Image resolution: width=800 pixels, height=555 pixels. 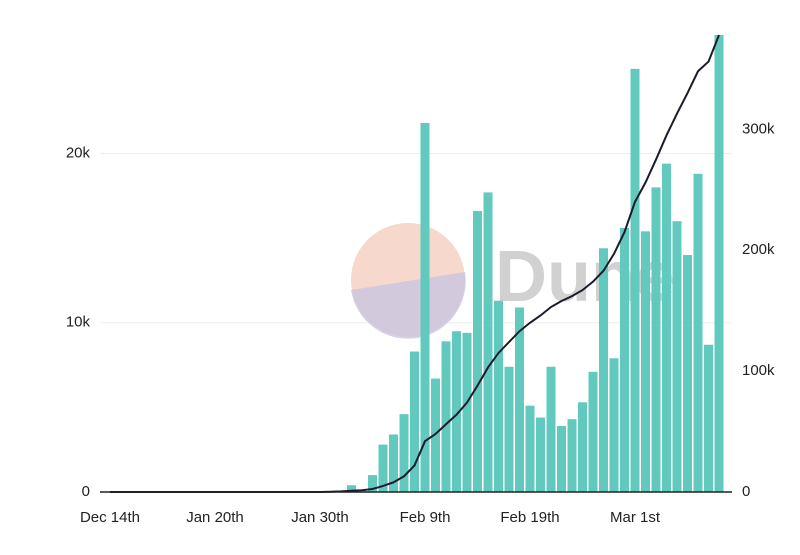 What do you see at coordinates (758, 128) in the screenshot?
I see `y2-tick-label: 300k` at bounding box center [758, 128].